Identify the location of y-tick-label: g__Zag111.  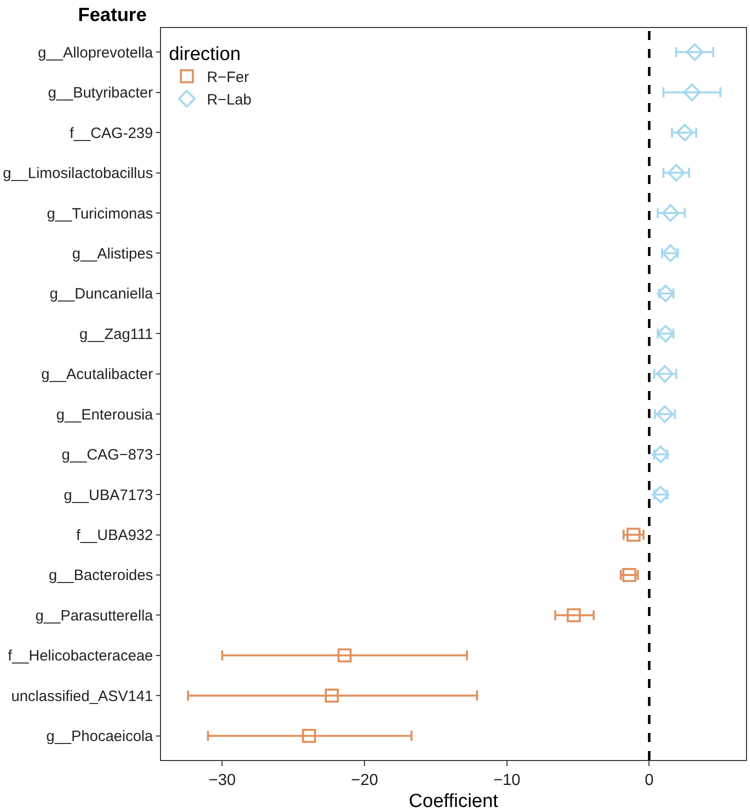
(116, 334).